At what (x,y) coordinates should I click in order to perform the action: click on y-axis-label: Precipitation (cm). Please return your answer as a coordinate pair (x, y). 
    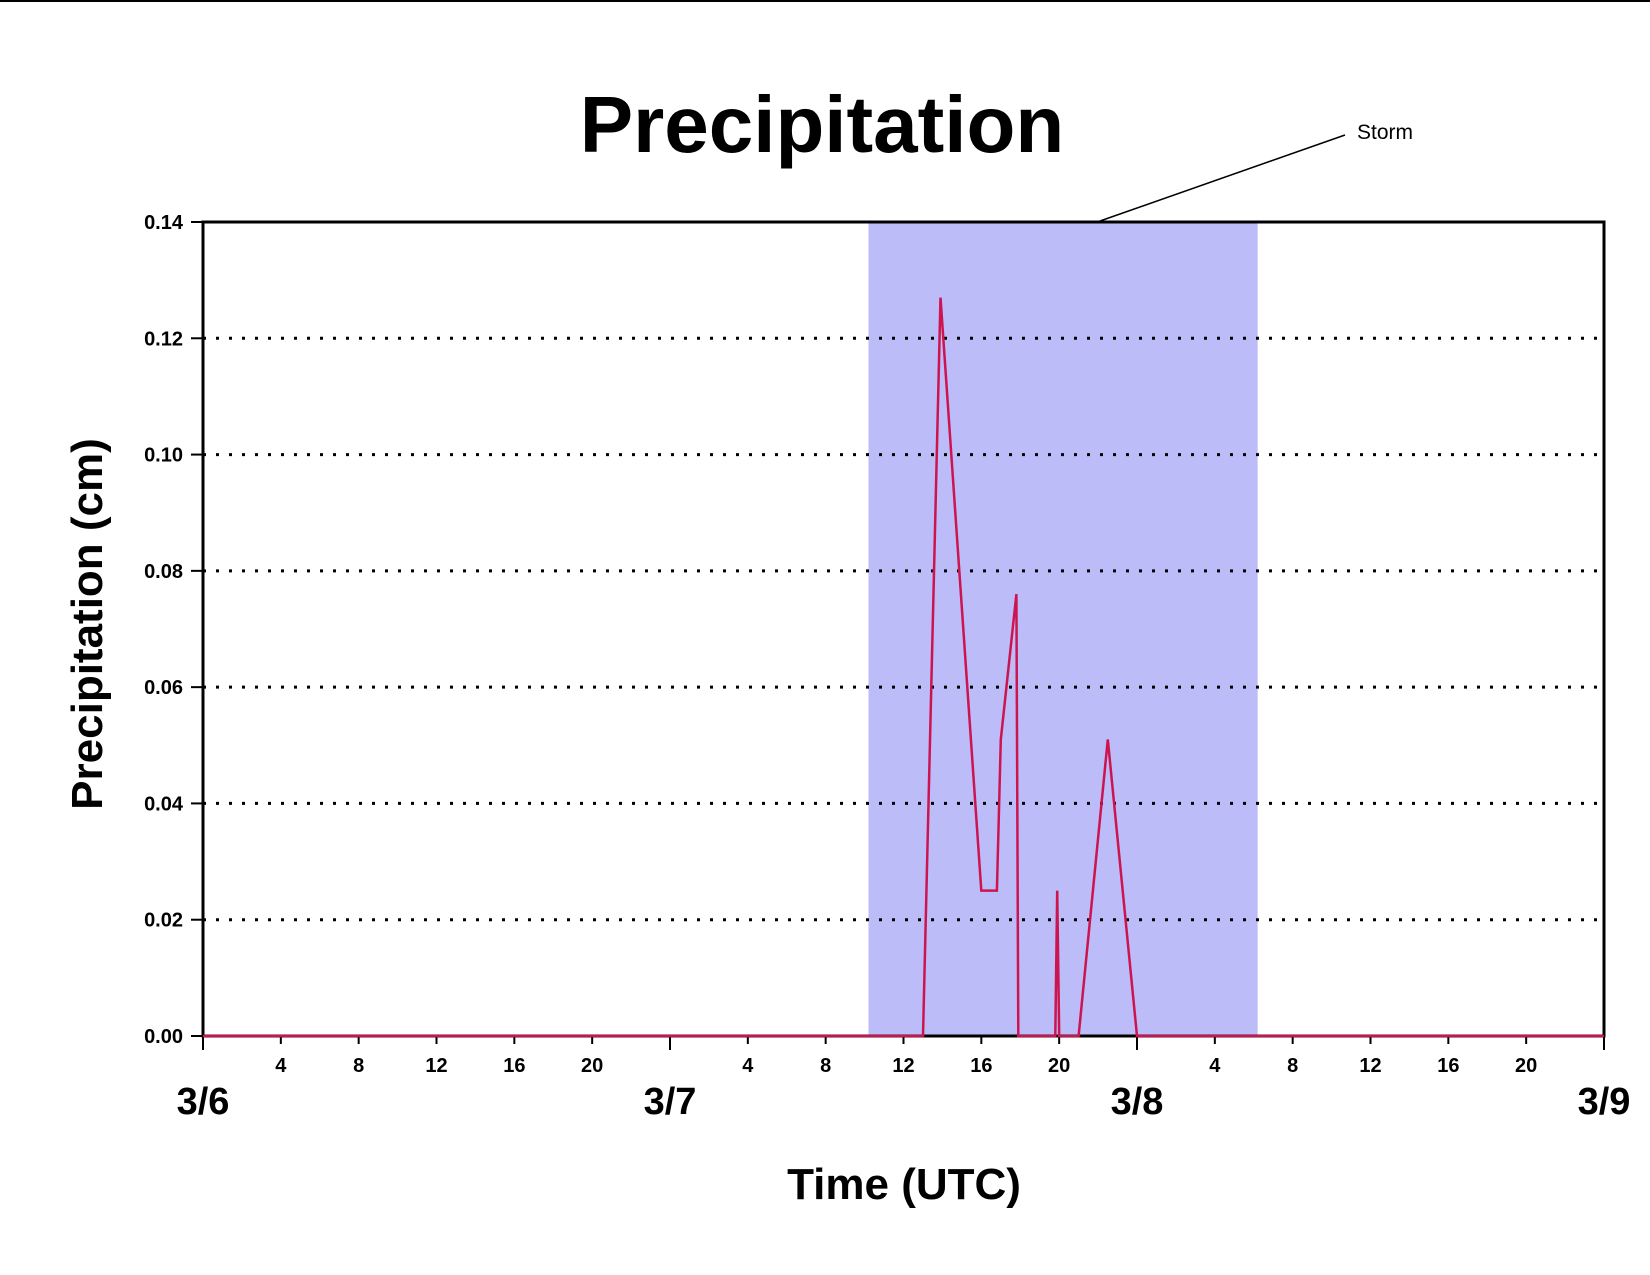
    Looking at the image, I should click on (87, 624).